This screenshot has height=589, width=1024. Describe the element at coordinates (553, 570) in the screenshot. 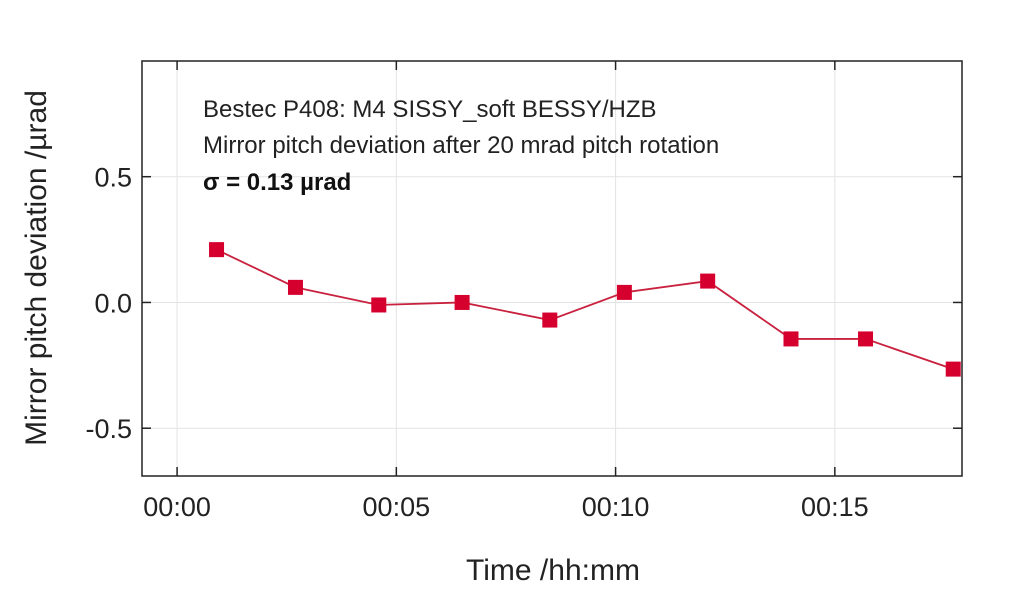

I see `x-axis-title: Time /hh:mm` at that location.